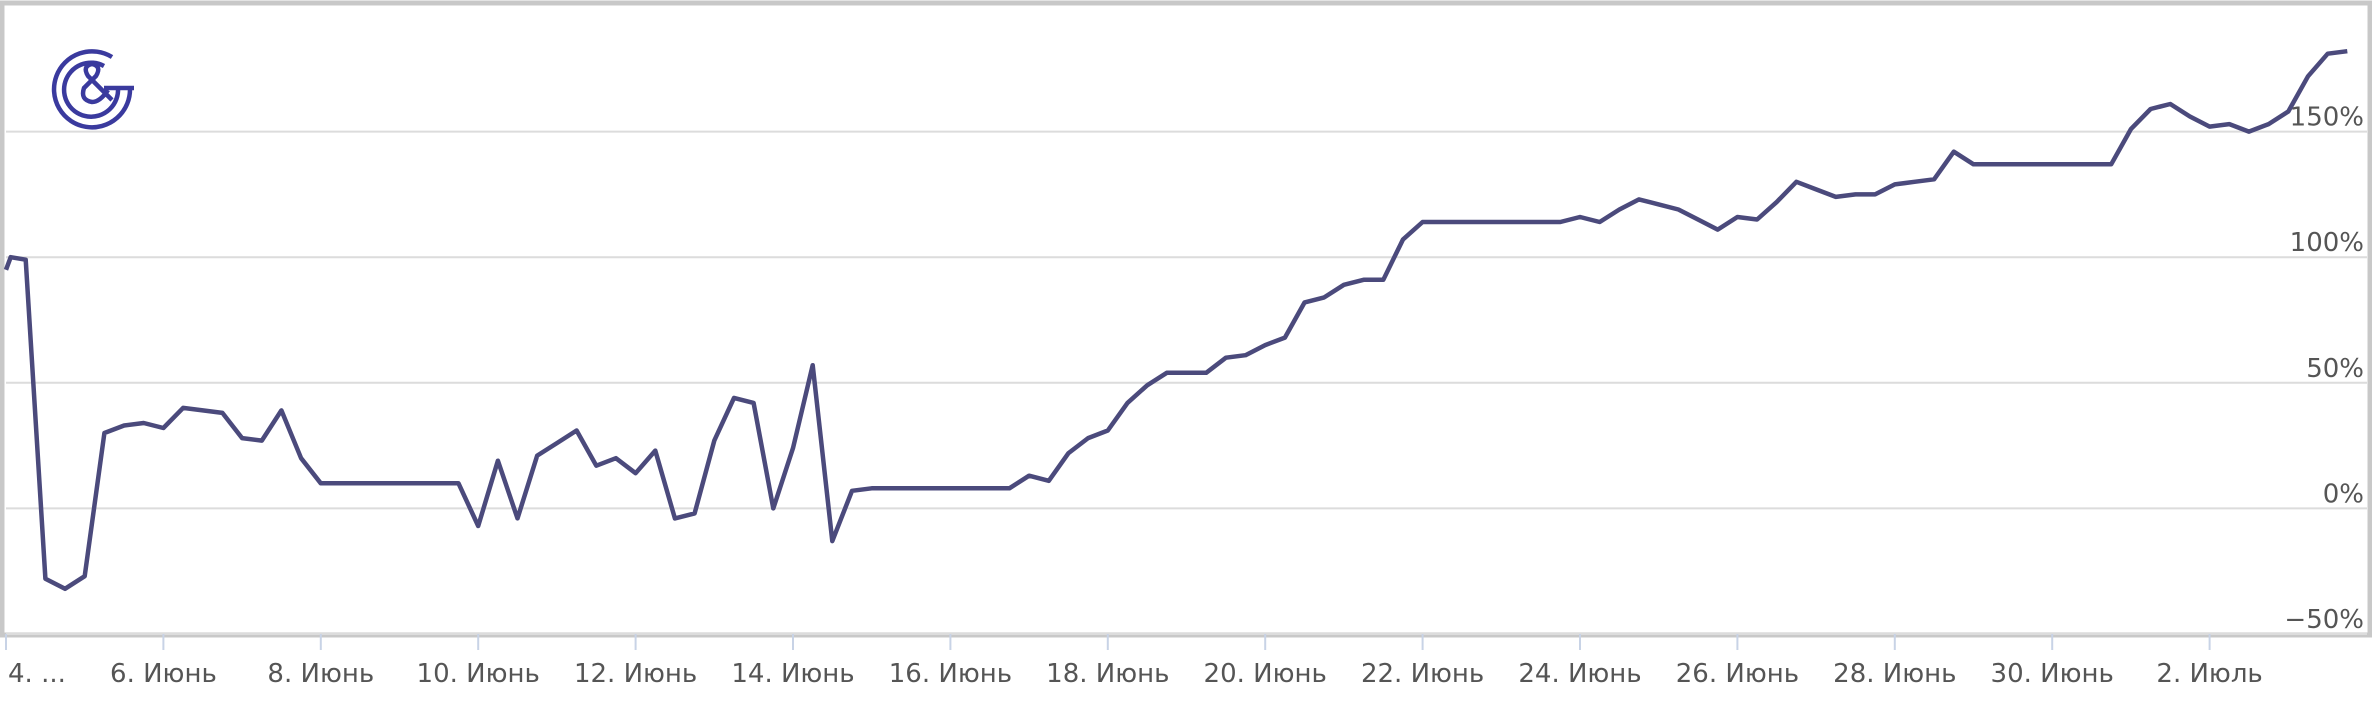 Image resolution: width=2372 pixels, height=717 pixels. I want to click on x-tick-label: 26. Июнь, so click(1737, 674).